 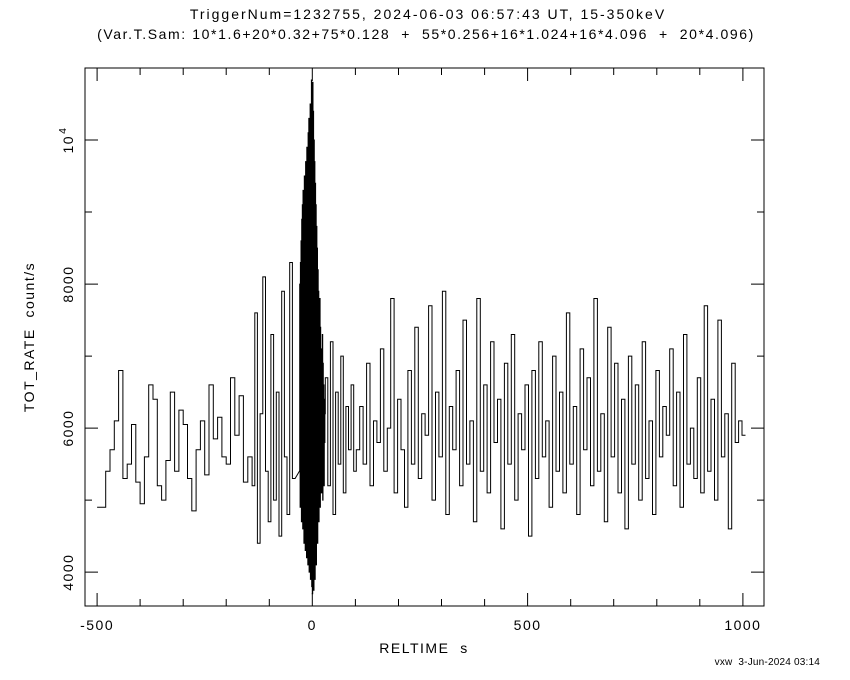 What do you see at coordinates (768, 662) in the screenshot?
I see `creation-timestamp: vxw 3-Jun-2024 03:14` at bounding box center [768, 662].